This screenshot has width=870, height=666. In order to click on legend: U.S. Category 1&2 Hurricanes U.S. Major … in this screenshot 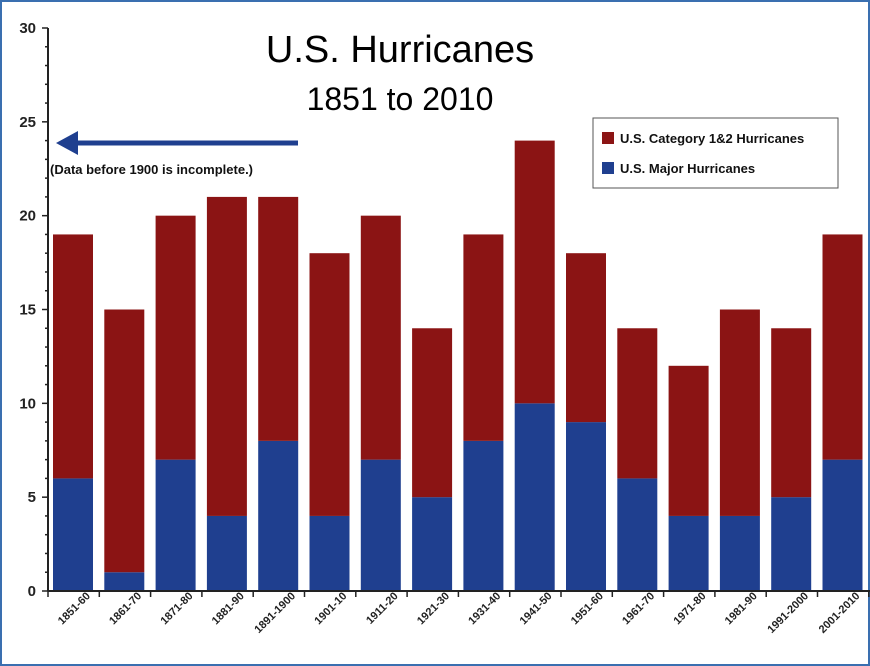, I will do `click(715, 153)`.